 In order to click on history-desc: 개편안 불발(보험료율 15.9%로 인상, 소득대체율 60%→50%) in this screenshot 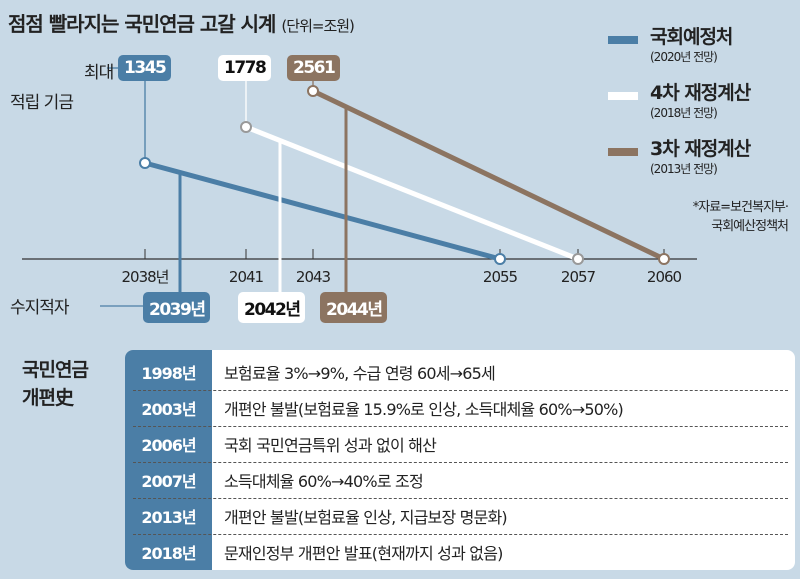, I will do `click(424, 409)`.